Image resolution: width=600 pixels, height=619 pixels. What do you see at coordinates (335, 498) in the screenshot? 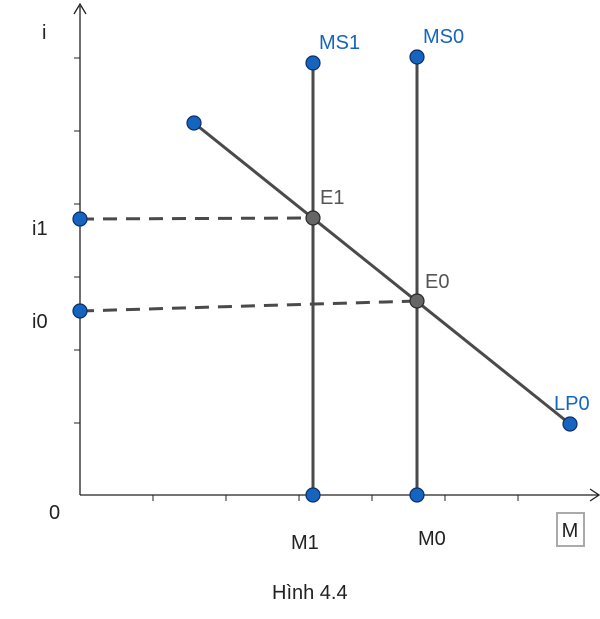
I see `x-axis-ticks` at bounding box center [335, 498].